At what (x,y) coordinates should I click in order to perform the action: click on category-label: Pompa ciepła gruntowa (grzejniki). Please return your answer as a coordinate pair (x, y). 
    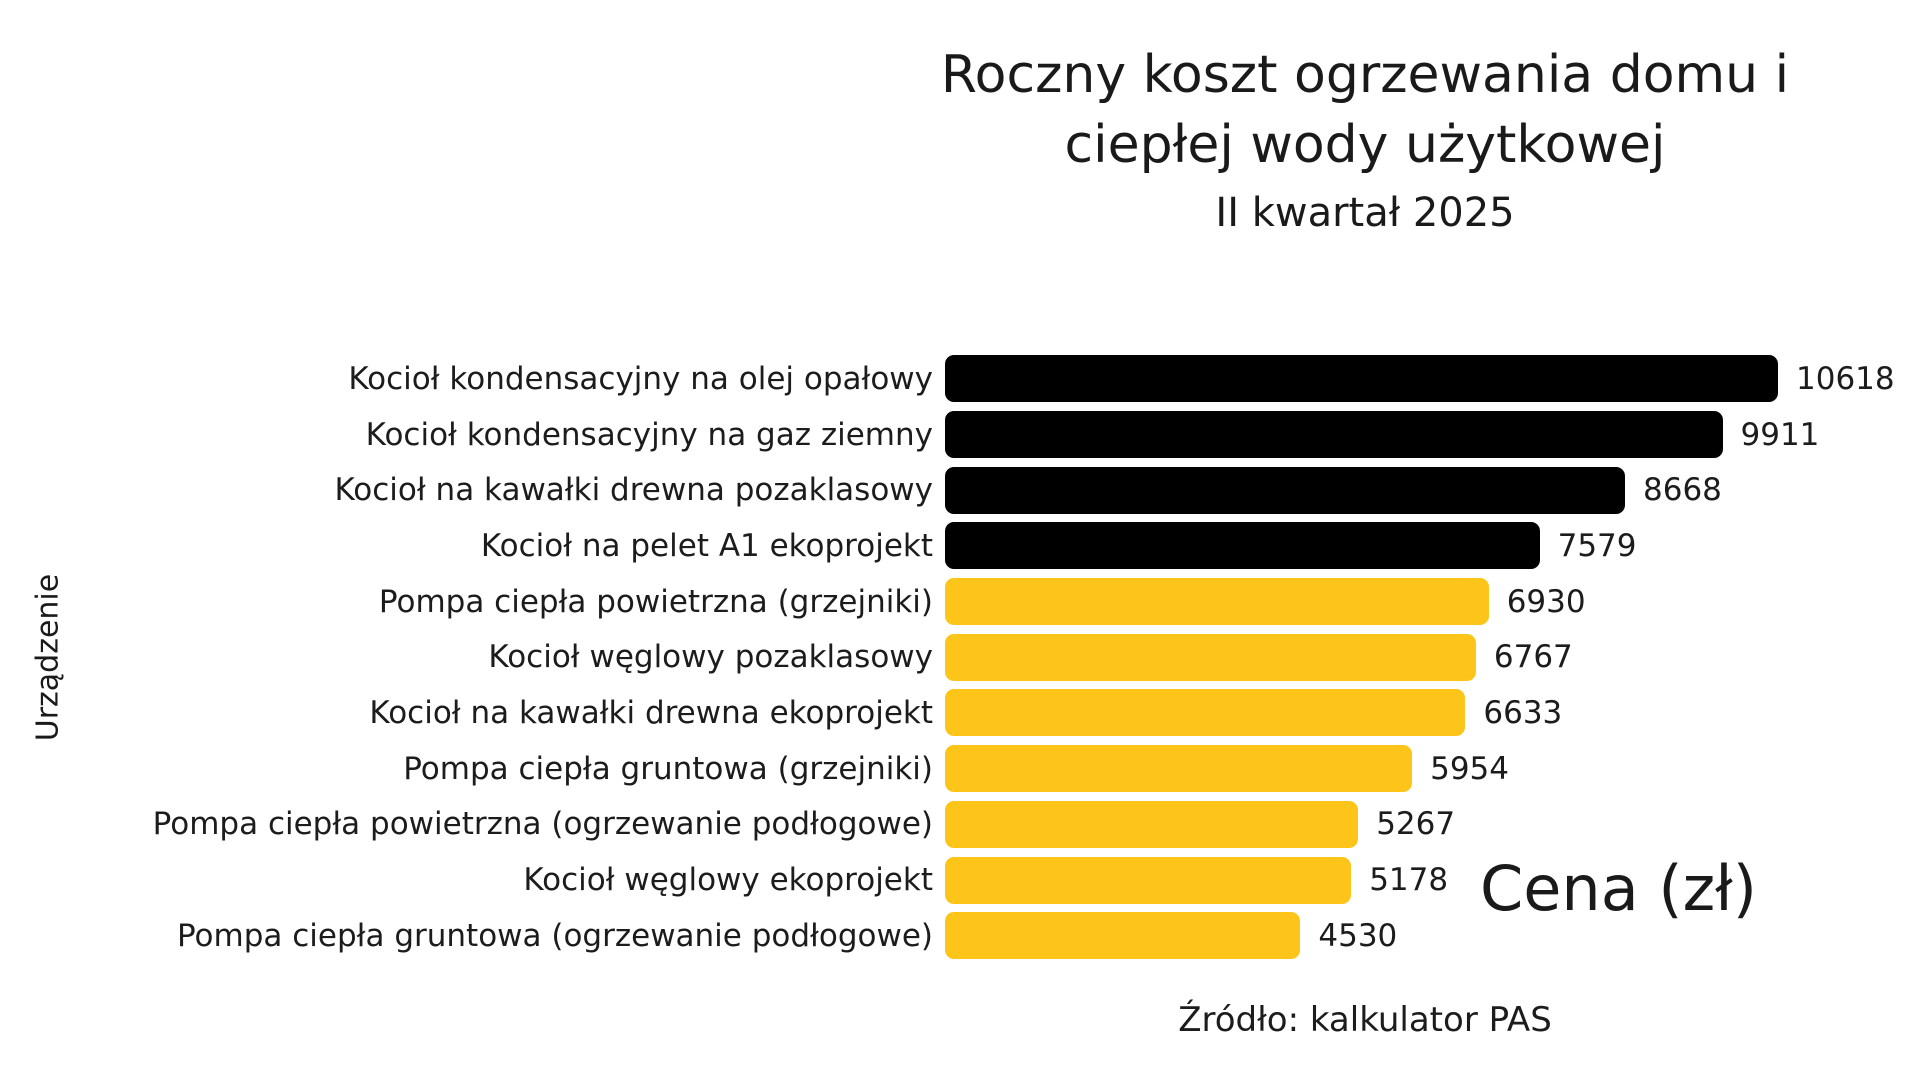
    Looking at the image, I should click on (668, 768).